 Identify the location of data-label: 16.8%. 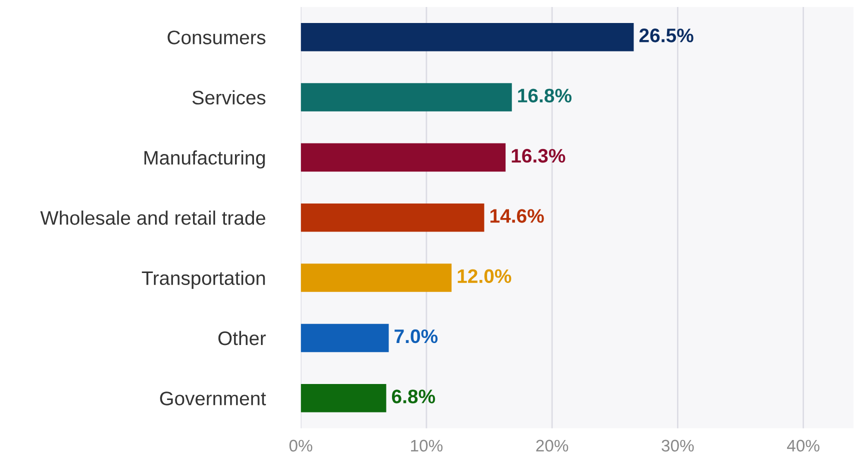
(545, 95).